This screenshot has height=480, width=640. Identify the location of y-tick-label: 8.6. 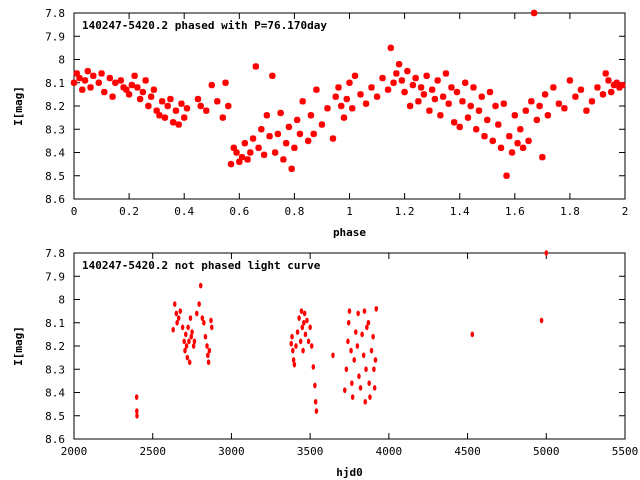
(55, 439).